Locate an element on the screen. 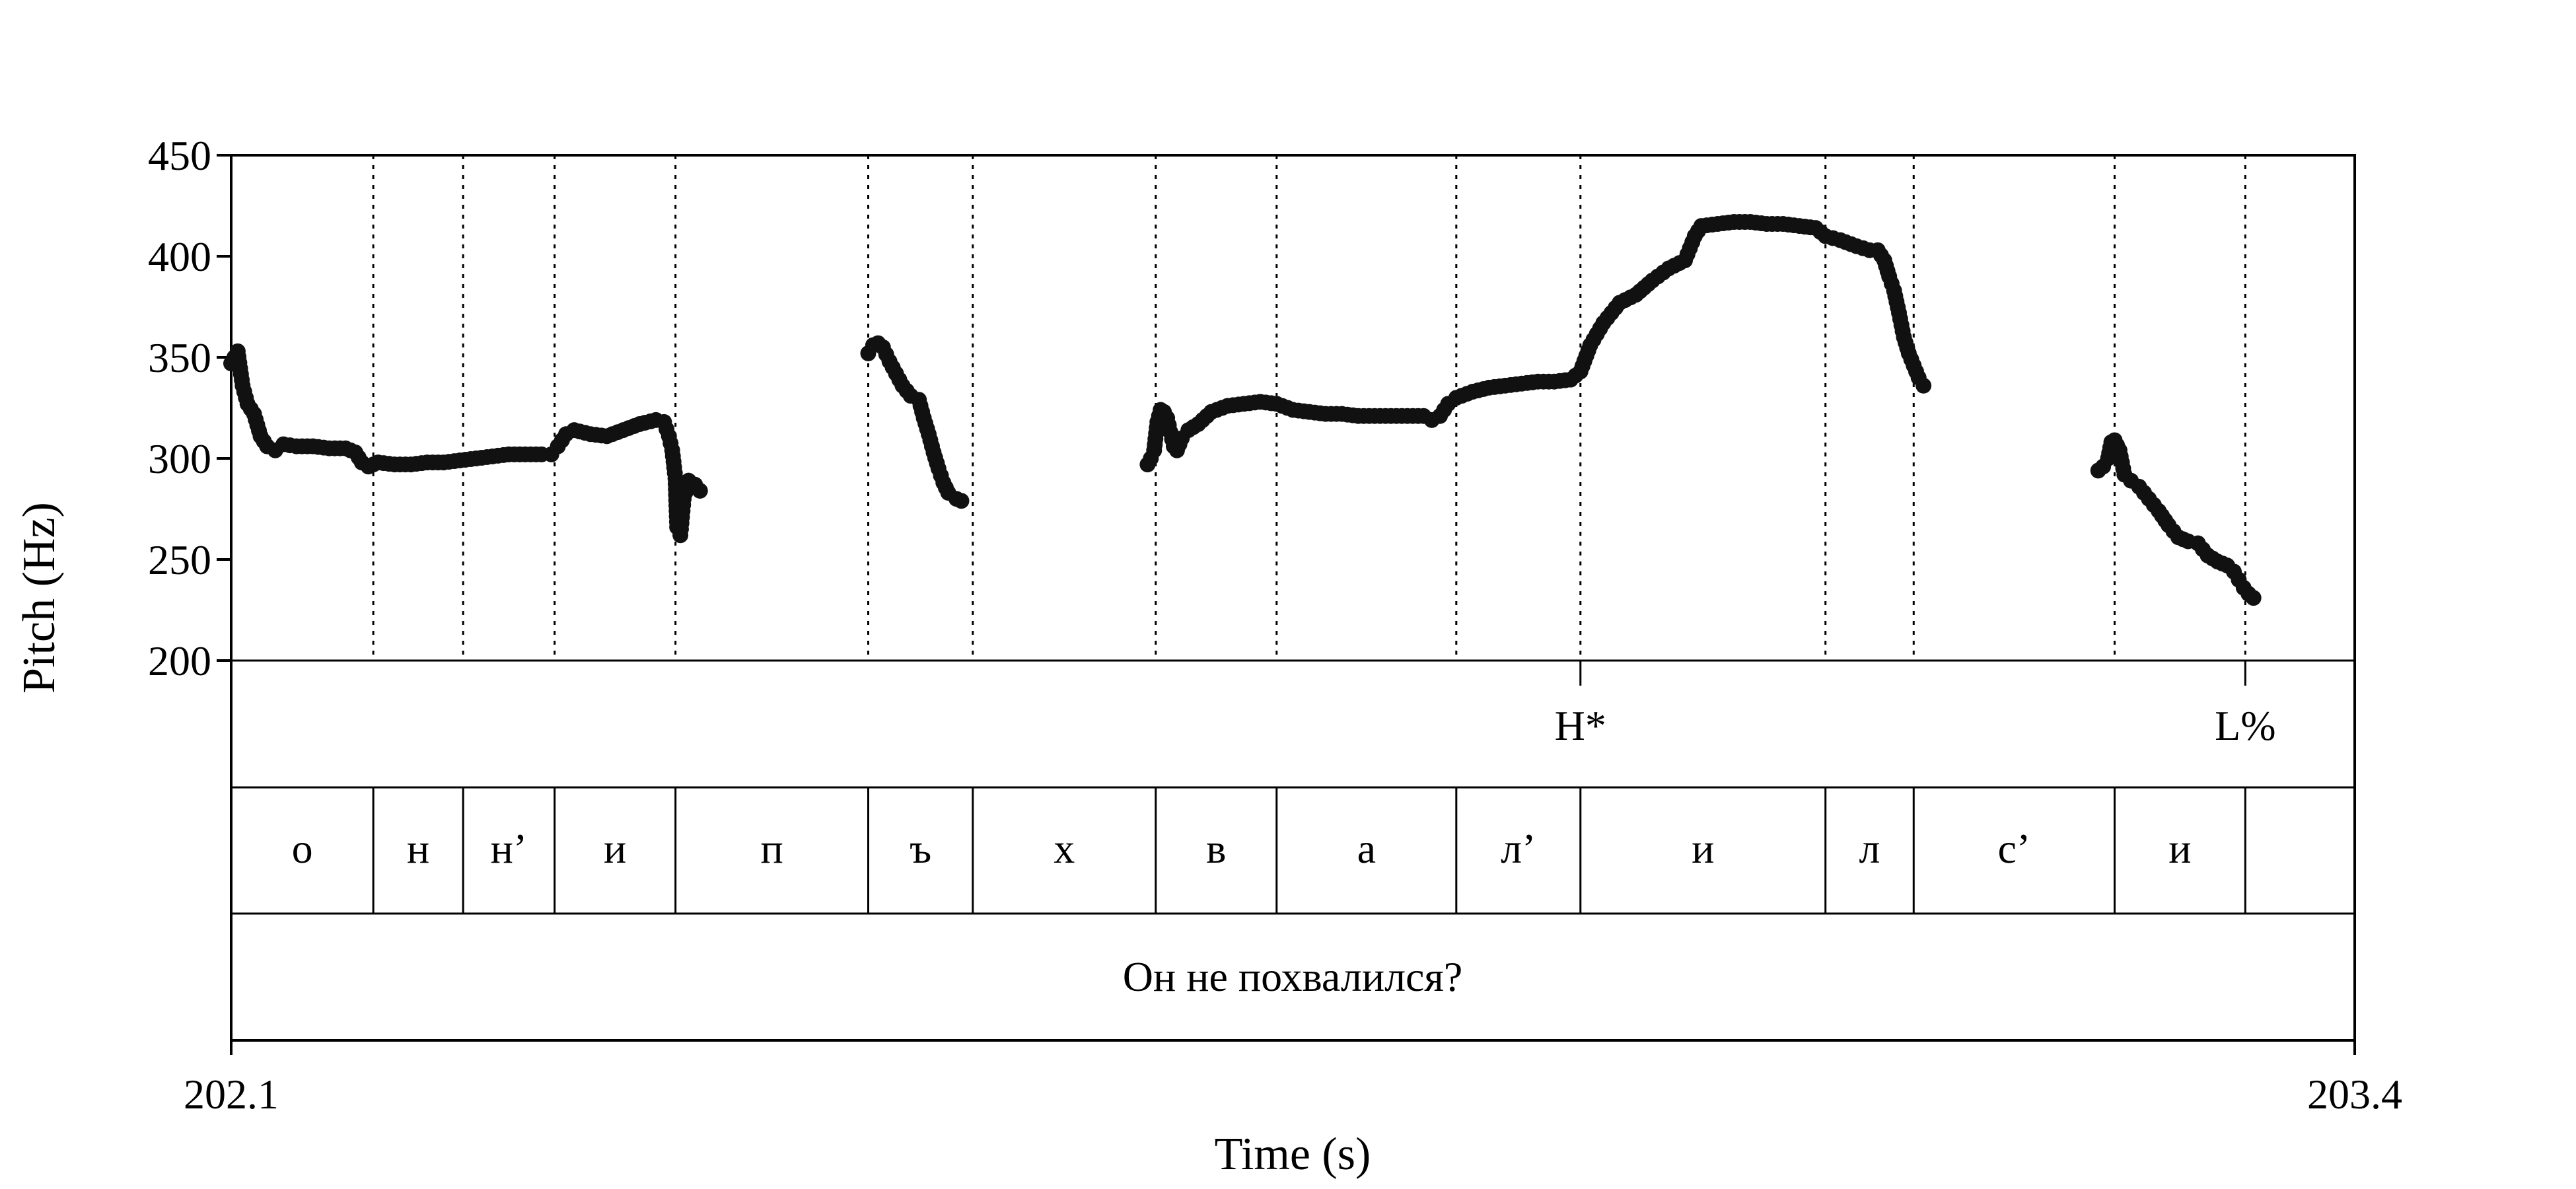  segment-label: л’ is located at coordinates (1519, 848).